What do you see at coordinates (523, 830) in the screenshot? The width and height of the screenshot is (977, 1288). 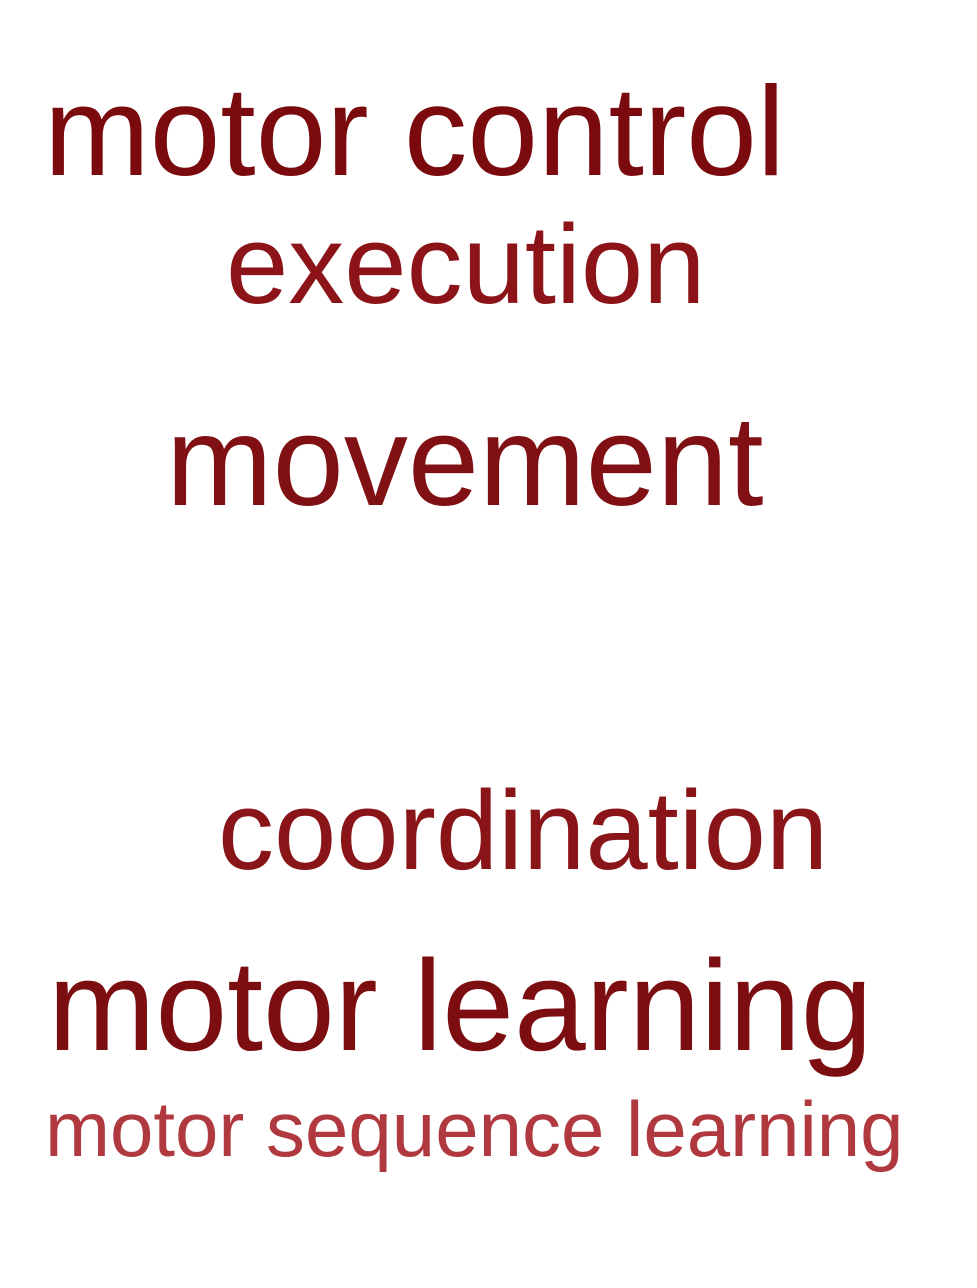 I see `word-coordination: coordination` at bounding box center [523, 830].